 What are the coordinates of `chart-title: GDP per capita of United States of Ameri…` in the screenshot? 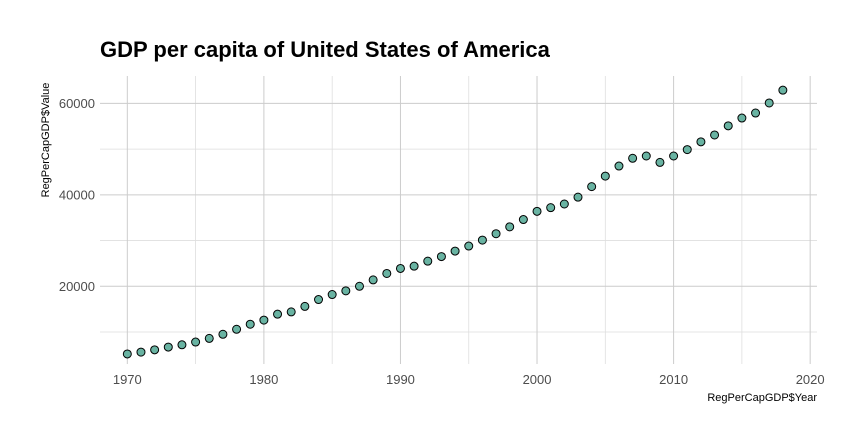 It's located at (325, 49).